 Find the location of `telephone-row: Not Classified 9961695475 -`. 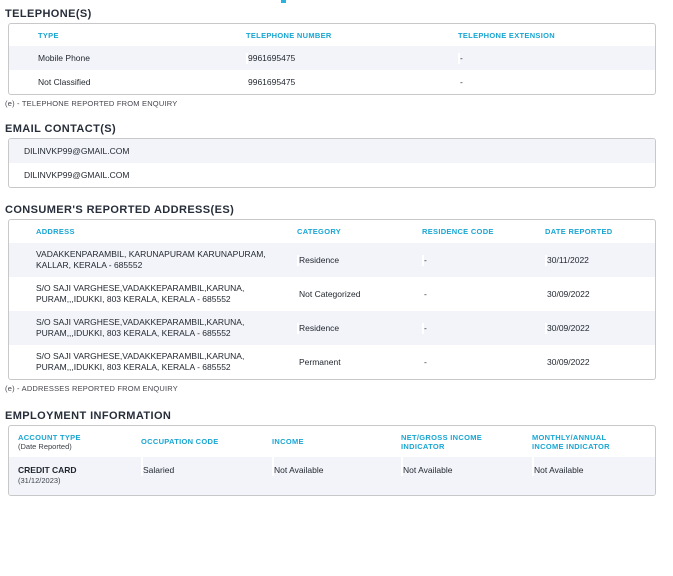

telephone-row: Not Classified 9961695475 - is located at coordinates (332, 82).